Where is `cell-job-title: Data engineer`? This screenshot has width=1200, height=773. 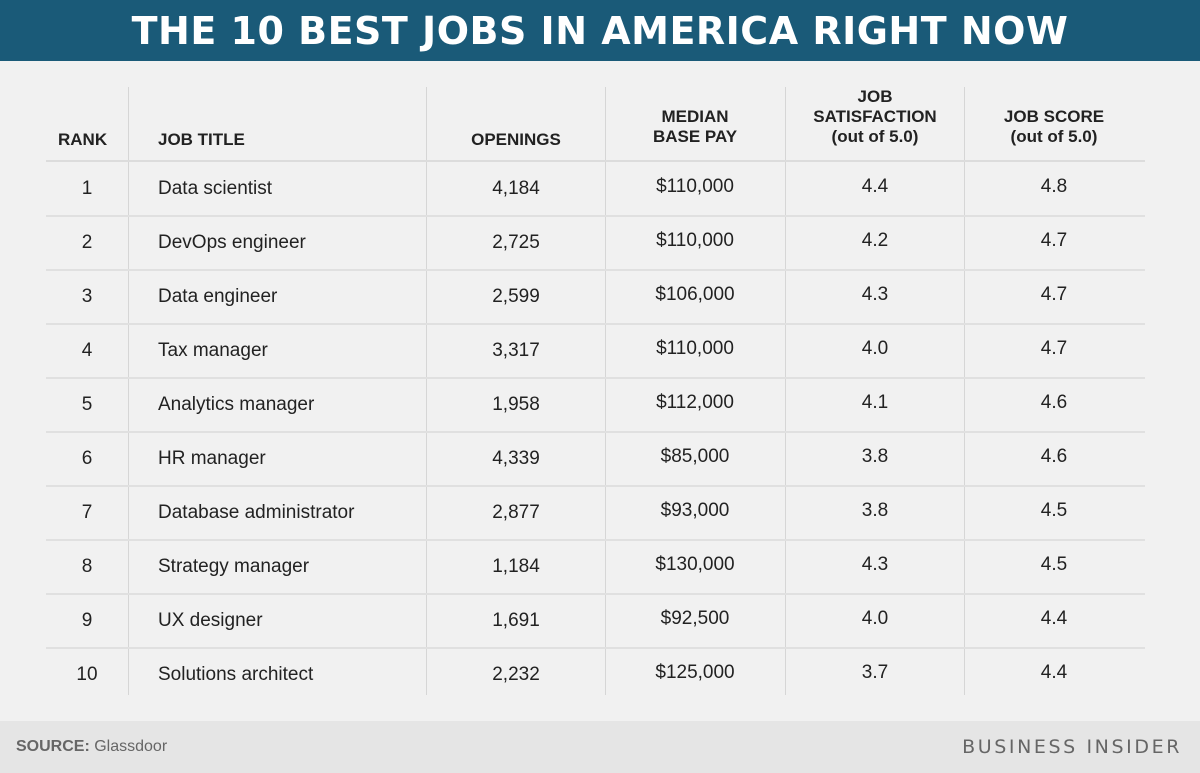
cell-job-title: Data engineer is located at coordinates (218, 296).